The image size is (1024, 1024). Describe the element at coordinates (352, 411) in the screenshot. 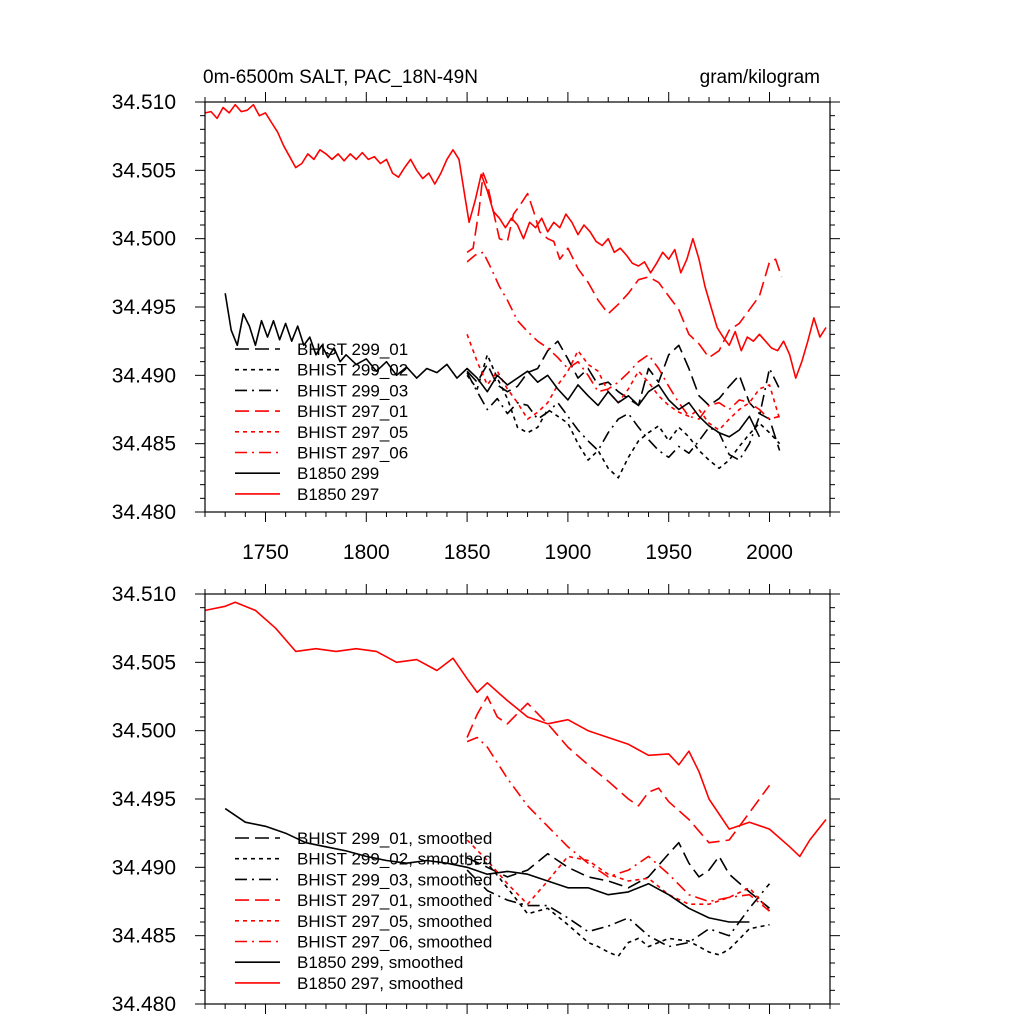

I see `legend-label: BHIST 297_01` at that location.